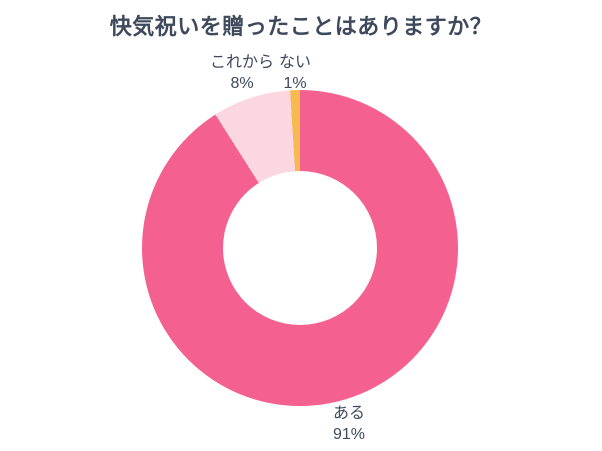 The width and height of the screenshot is (602, 451). What do you see at coordinates (242, 73) in the screenshot?
I see `slice-label-korekara: これから 8%` at bounding box center [242, 73].